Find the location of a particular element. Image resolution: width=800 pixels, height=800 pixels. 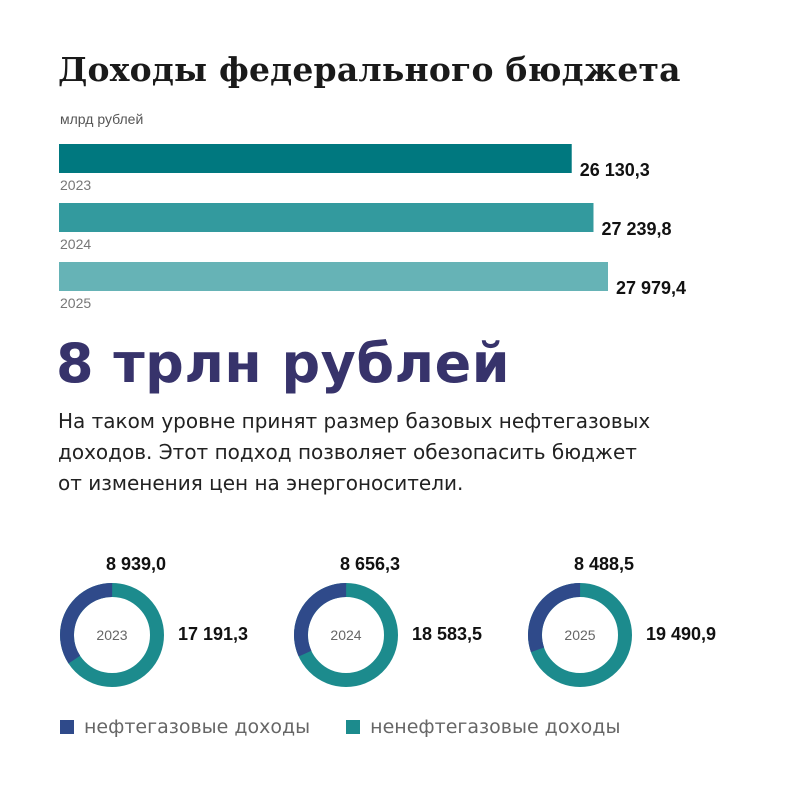

bar-value-label: 26 130,3 is located at coordinates (615, 170).